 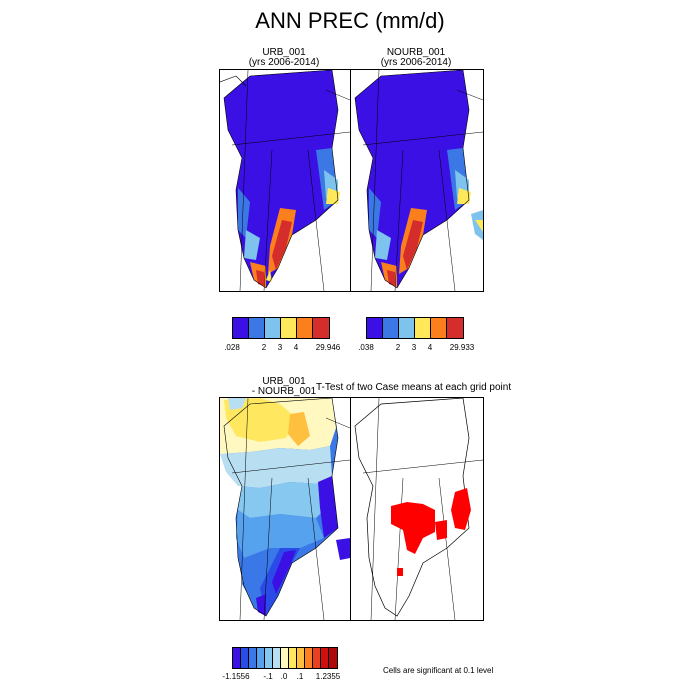 I want to click on significance-note: Cells are significant at 0.1 level, so click(x=438, y=670).